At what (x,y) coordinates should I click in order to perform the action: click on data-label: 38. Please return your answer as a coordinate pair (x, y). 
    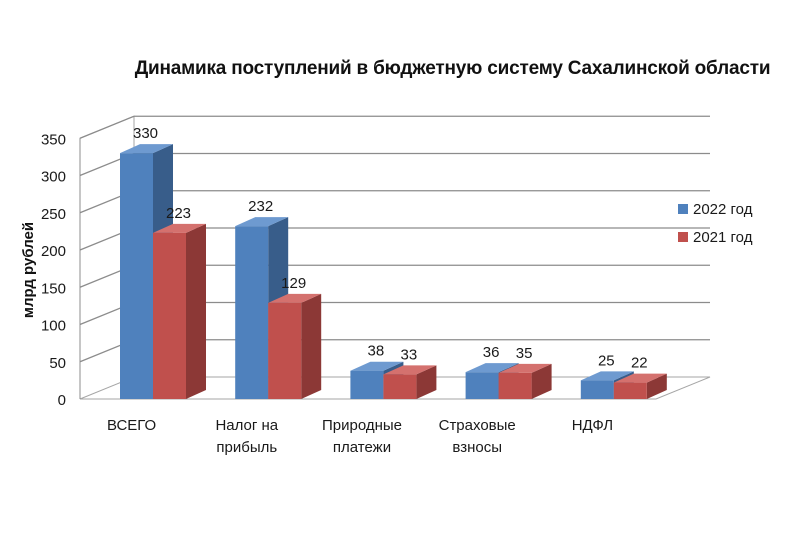
    Looking at the image, I should click on (376, 351).